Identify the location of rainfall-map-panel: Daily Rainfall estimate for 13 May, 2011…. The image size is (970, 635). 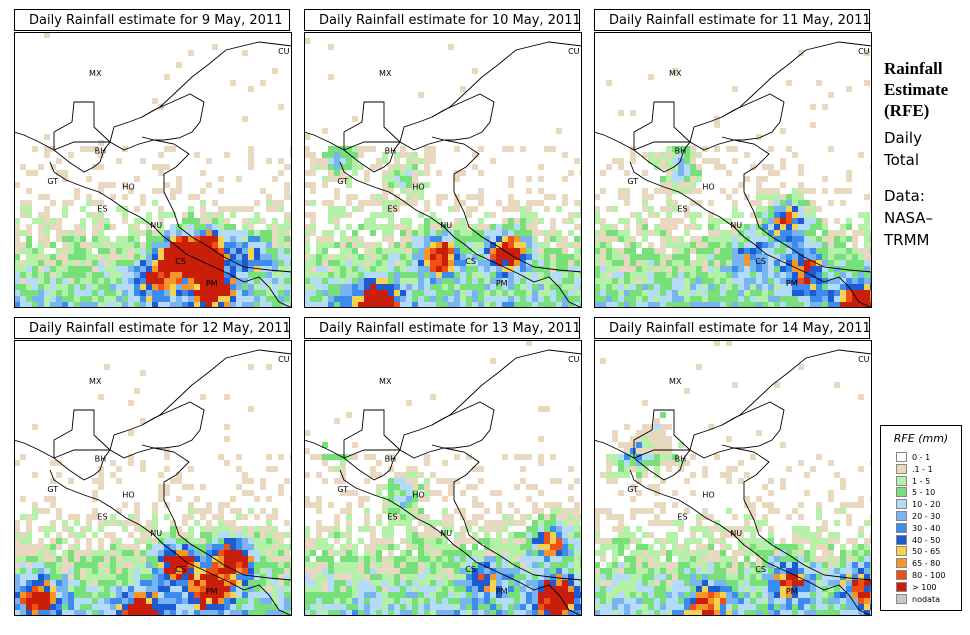
(443, 466).